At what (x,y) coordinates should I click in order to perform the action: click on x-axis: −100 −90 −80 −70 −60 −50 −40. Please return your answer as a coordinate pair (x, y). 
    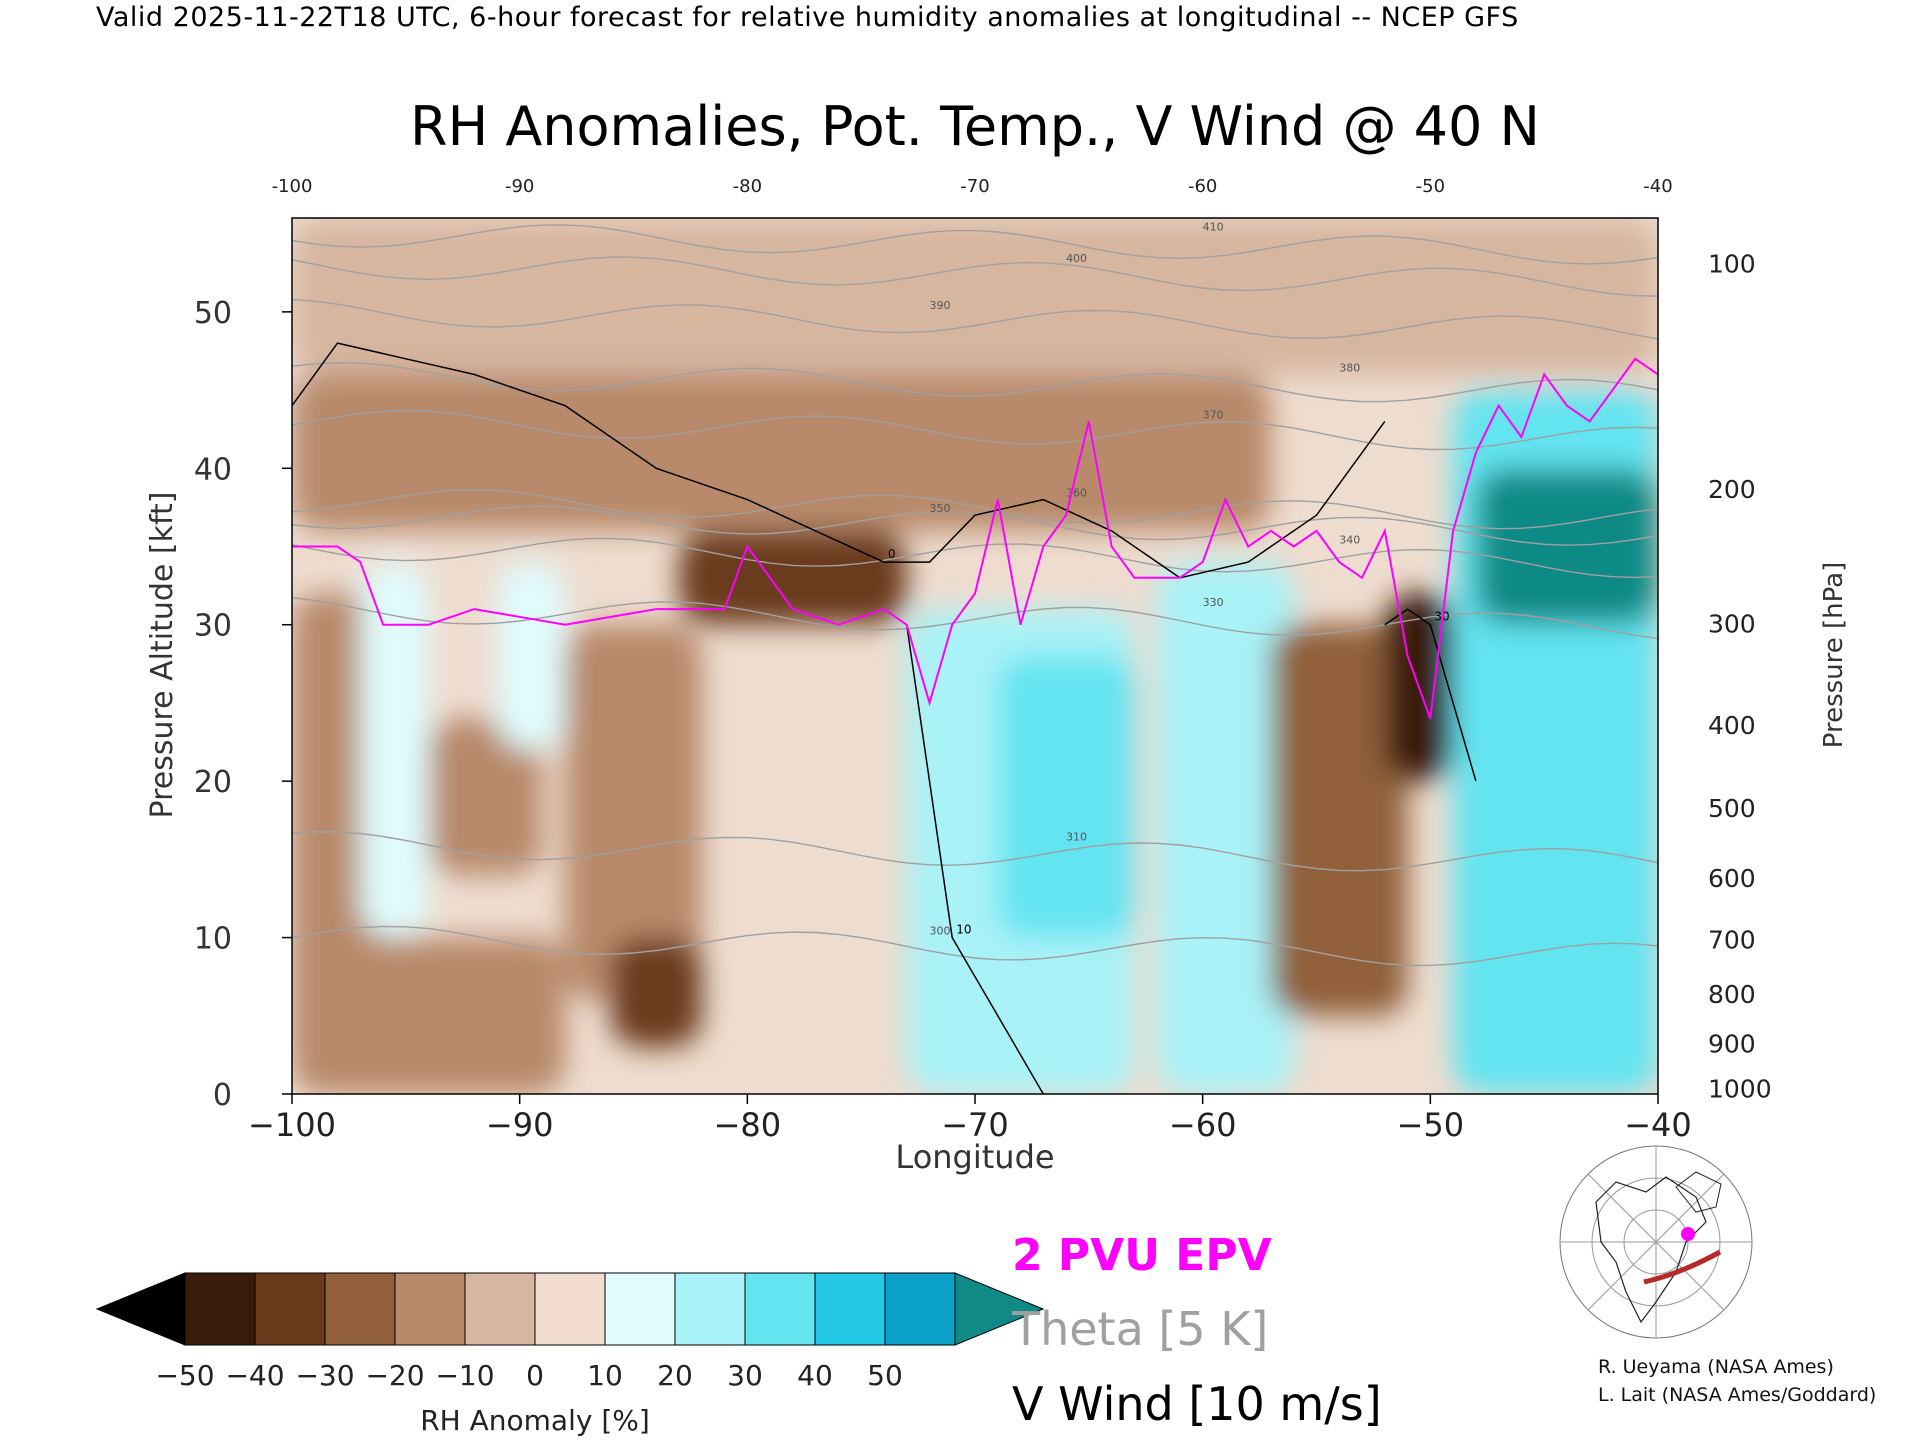
    Looking at the image, I should click on (970, 1119).